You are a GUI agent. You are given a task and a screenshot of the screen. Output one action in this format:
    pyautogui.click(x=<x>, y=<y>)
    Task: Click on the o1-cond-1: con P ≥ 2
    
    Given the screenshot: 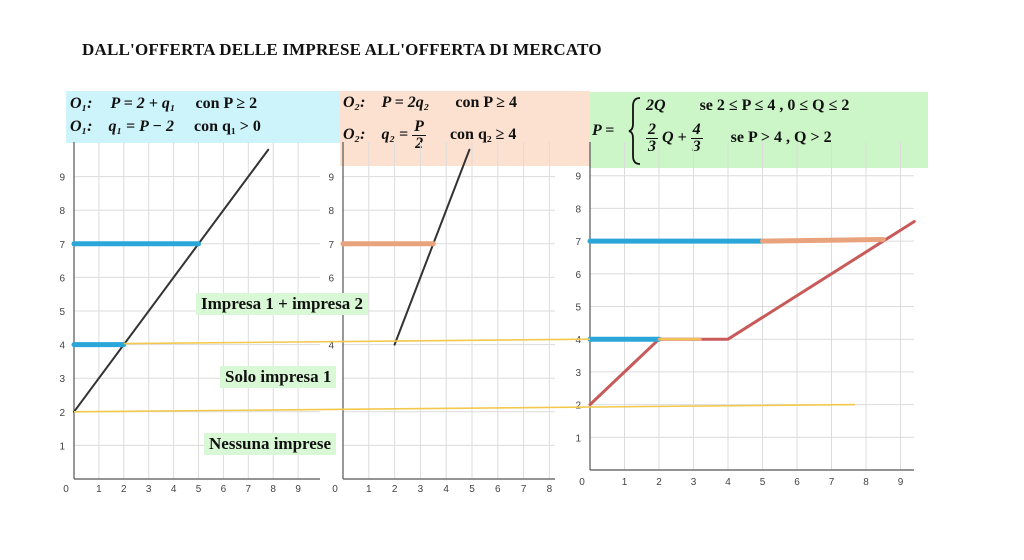 What is the action you would take?
    pyautogui.click(x=226, y=103)
    